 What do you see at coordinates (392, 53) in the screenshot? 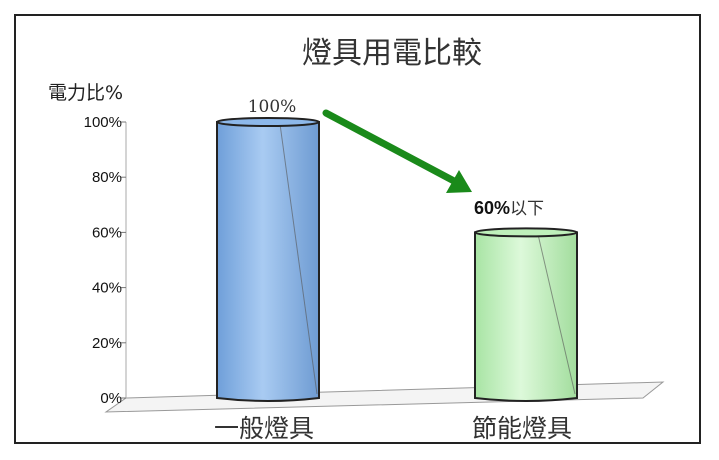
I see `chart-title: 燈具用電比較` at bounding box center [392, 53].